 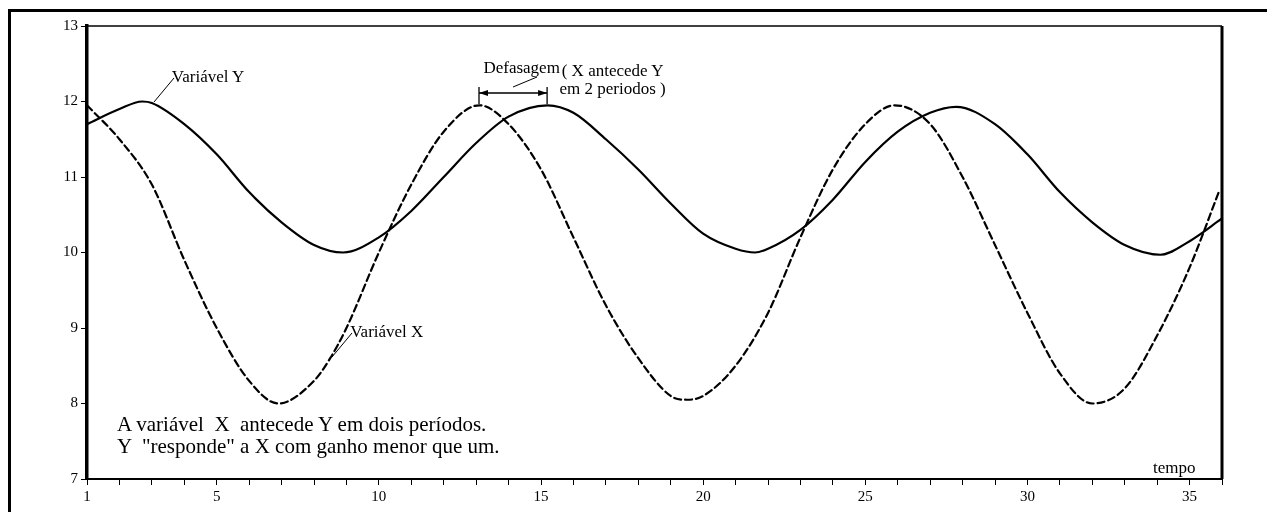 I want to click on x-tick-label: 10, so click(x=379, y=495).